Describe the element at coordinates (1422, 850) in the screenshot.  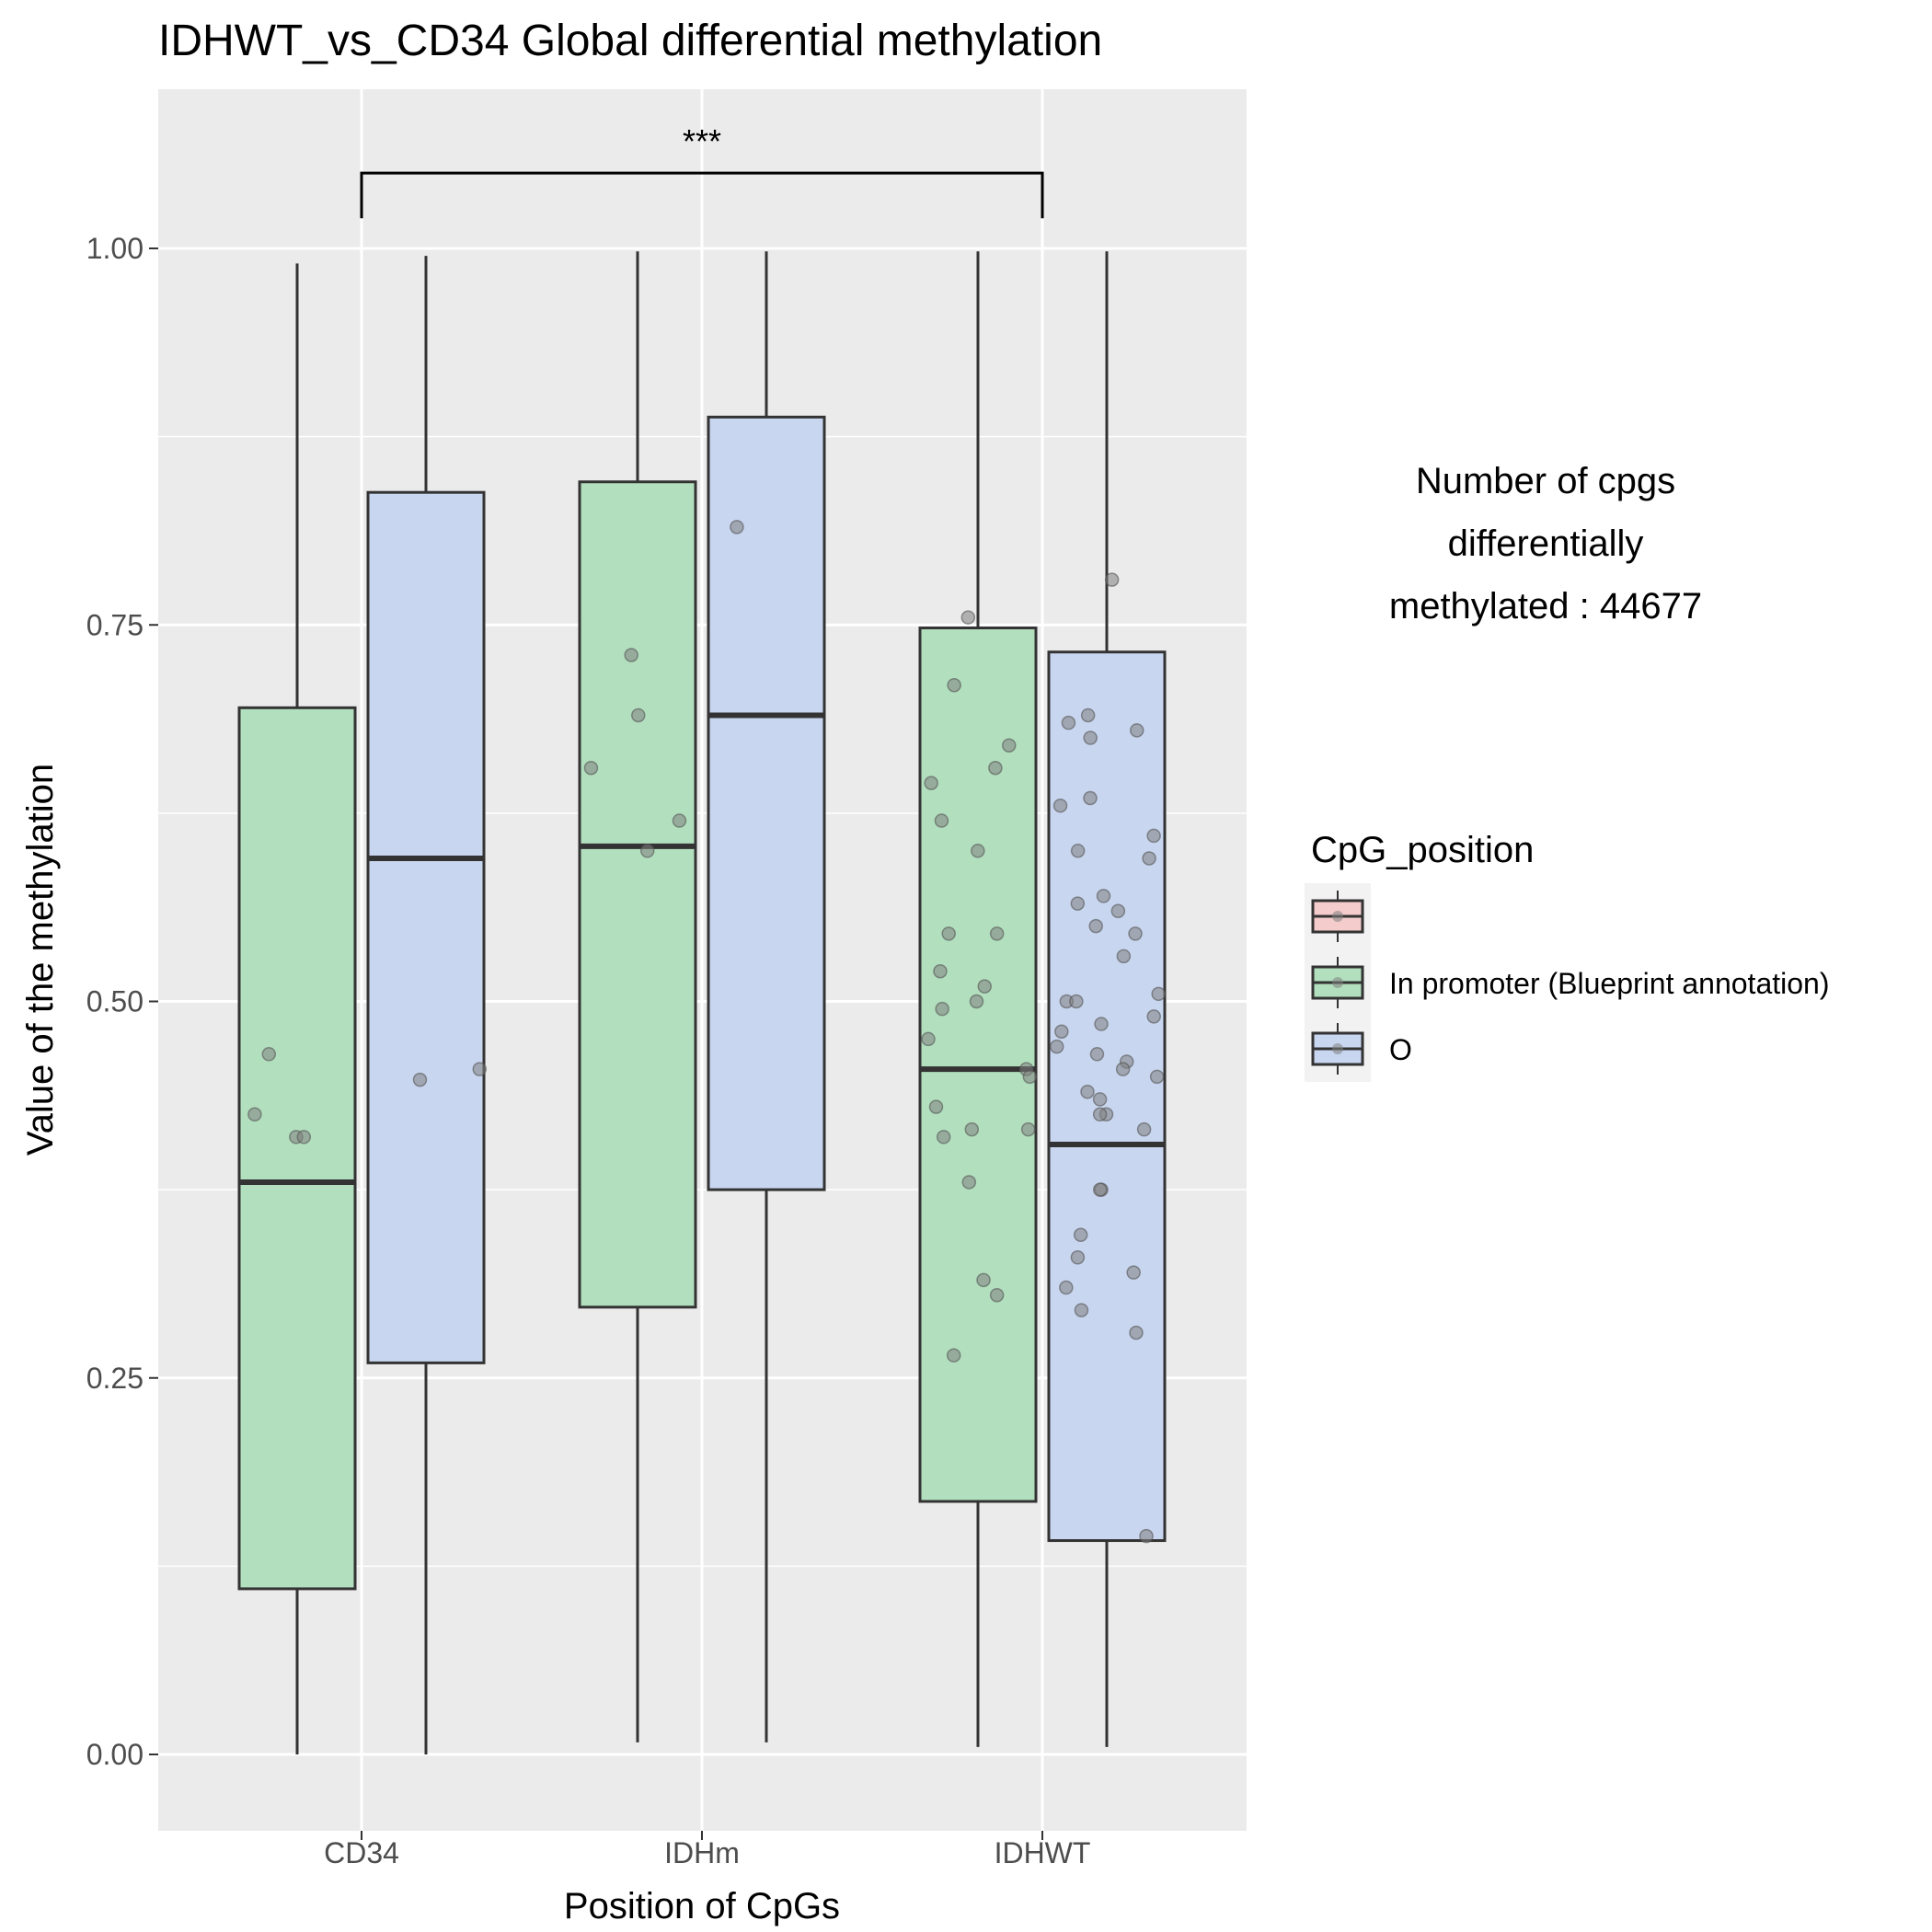
I see `legend-title: CpG_position` at that location.